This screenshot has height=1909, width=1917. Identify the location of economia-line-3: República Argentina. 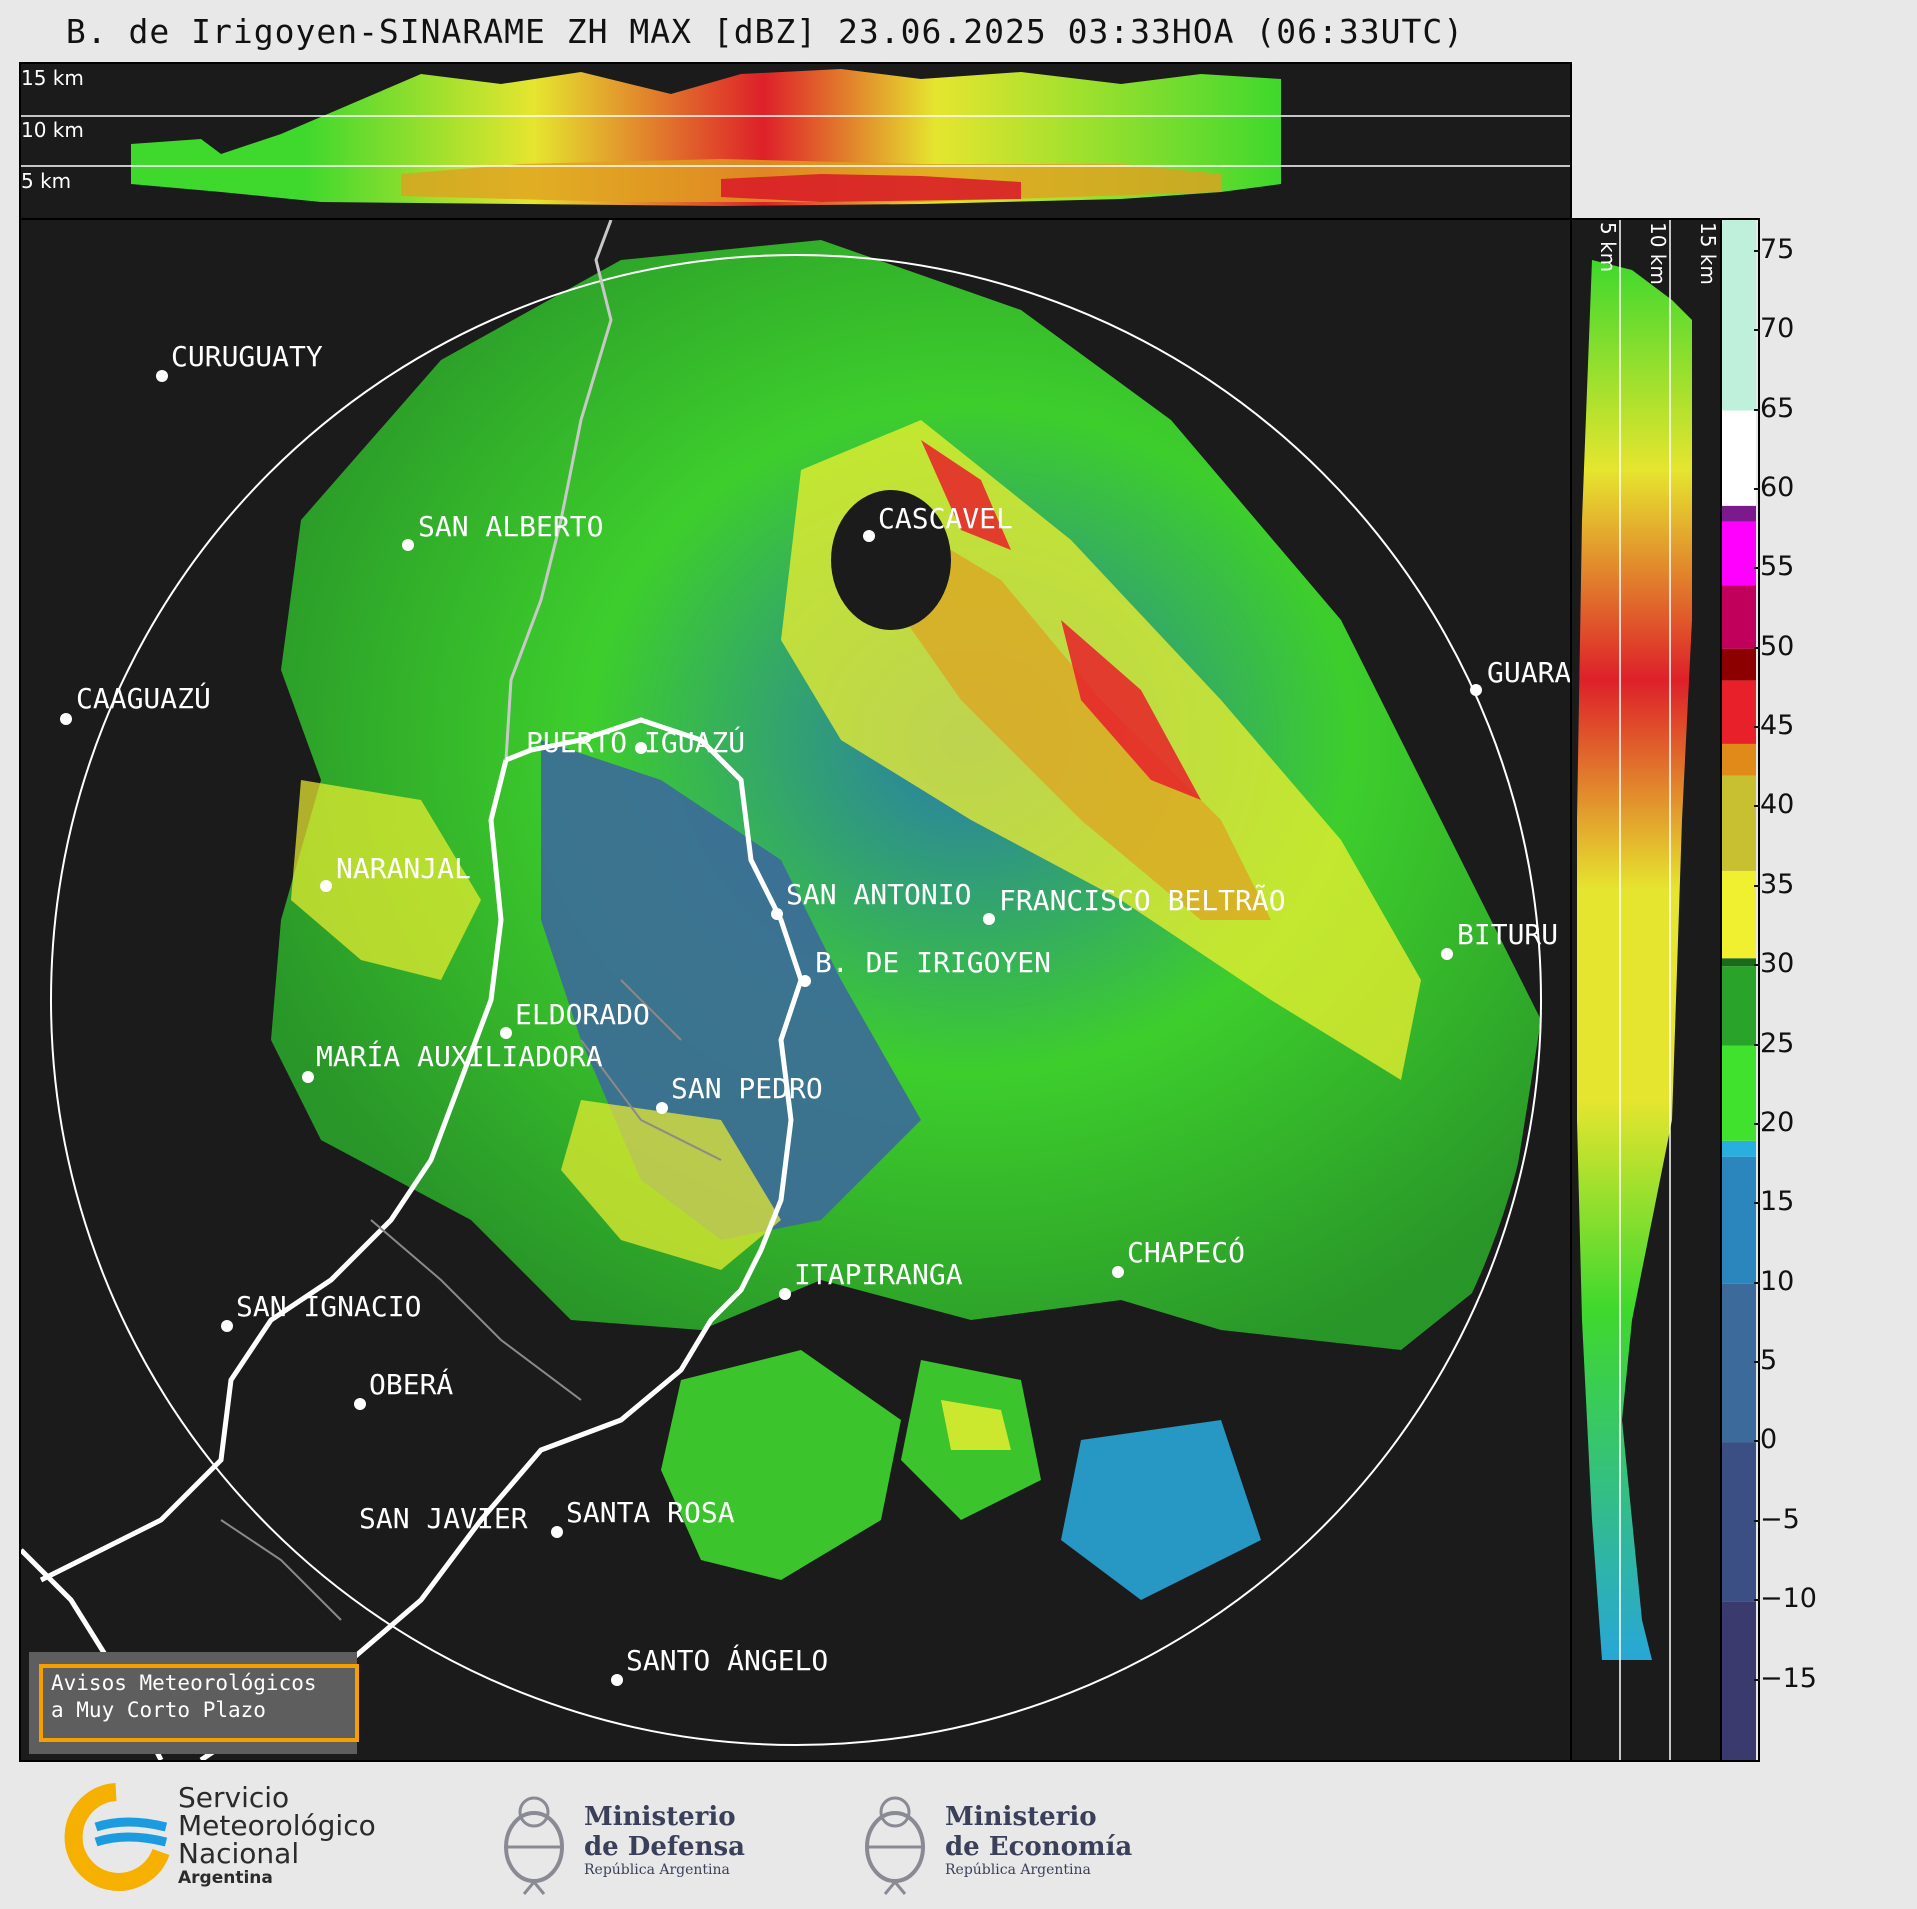
(1018, 1870).